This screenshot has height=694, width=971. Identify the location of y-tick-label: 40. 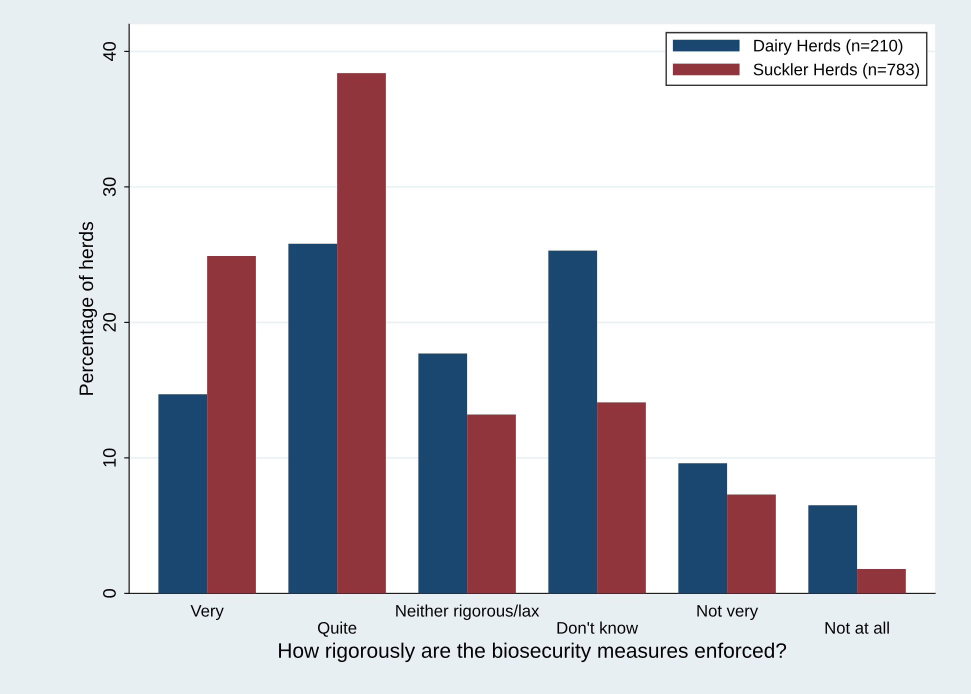
(109, 52).